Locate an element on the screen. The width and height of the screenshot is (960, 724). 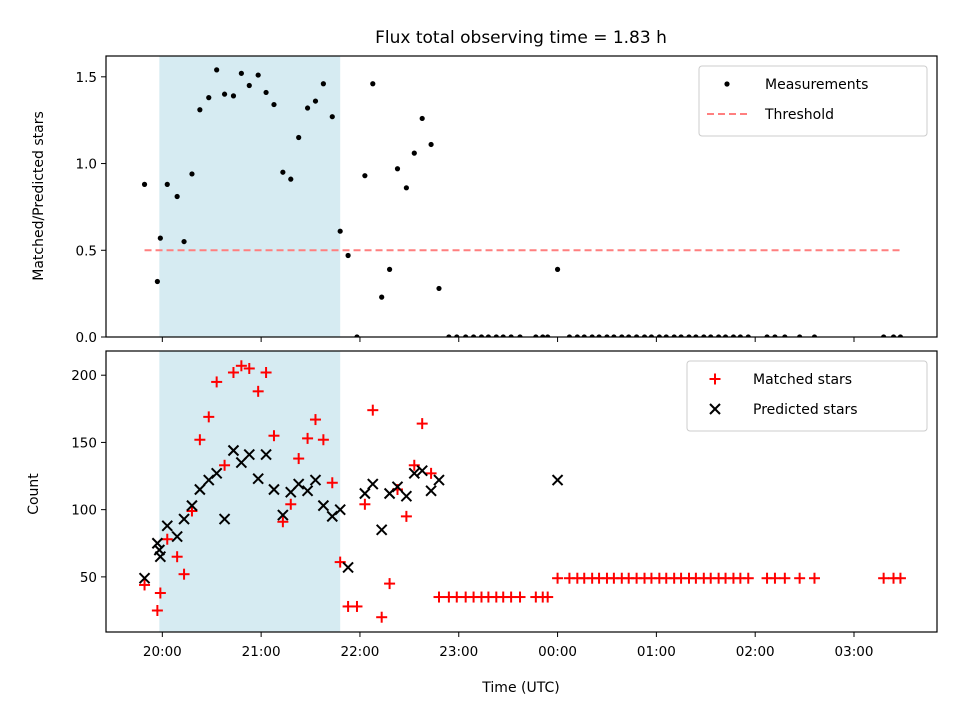
x-axis-label: Time (UTC) is located at coordinates (520, 688).